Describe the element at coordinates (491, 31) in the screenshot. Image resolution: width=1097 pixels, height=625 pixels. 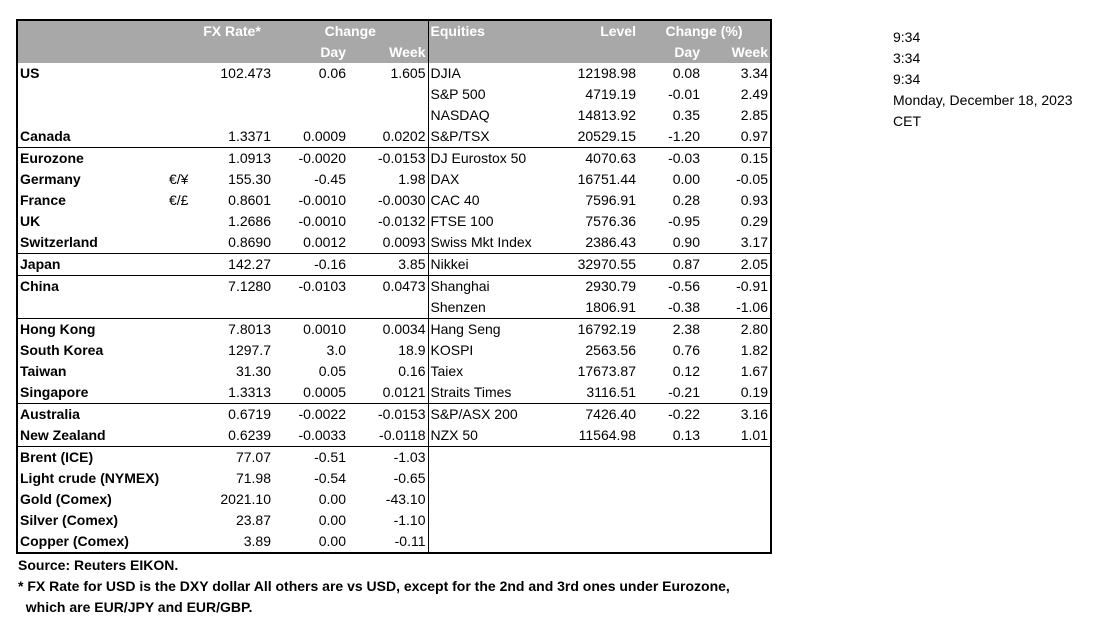
I see `header-equities: Equities` at that location.